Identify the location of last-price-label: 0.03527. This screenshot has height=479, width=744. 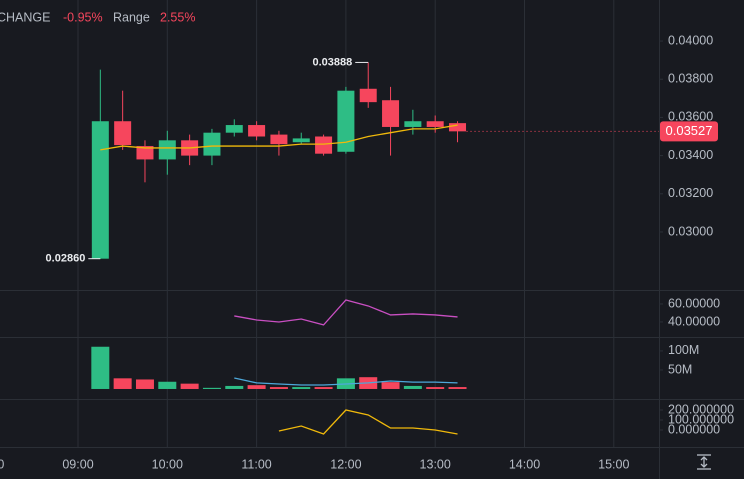
(689, 130).